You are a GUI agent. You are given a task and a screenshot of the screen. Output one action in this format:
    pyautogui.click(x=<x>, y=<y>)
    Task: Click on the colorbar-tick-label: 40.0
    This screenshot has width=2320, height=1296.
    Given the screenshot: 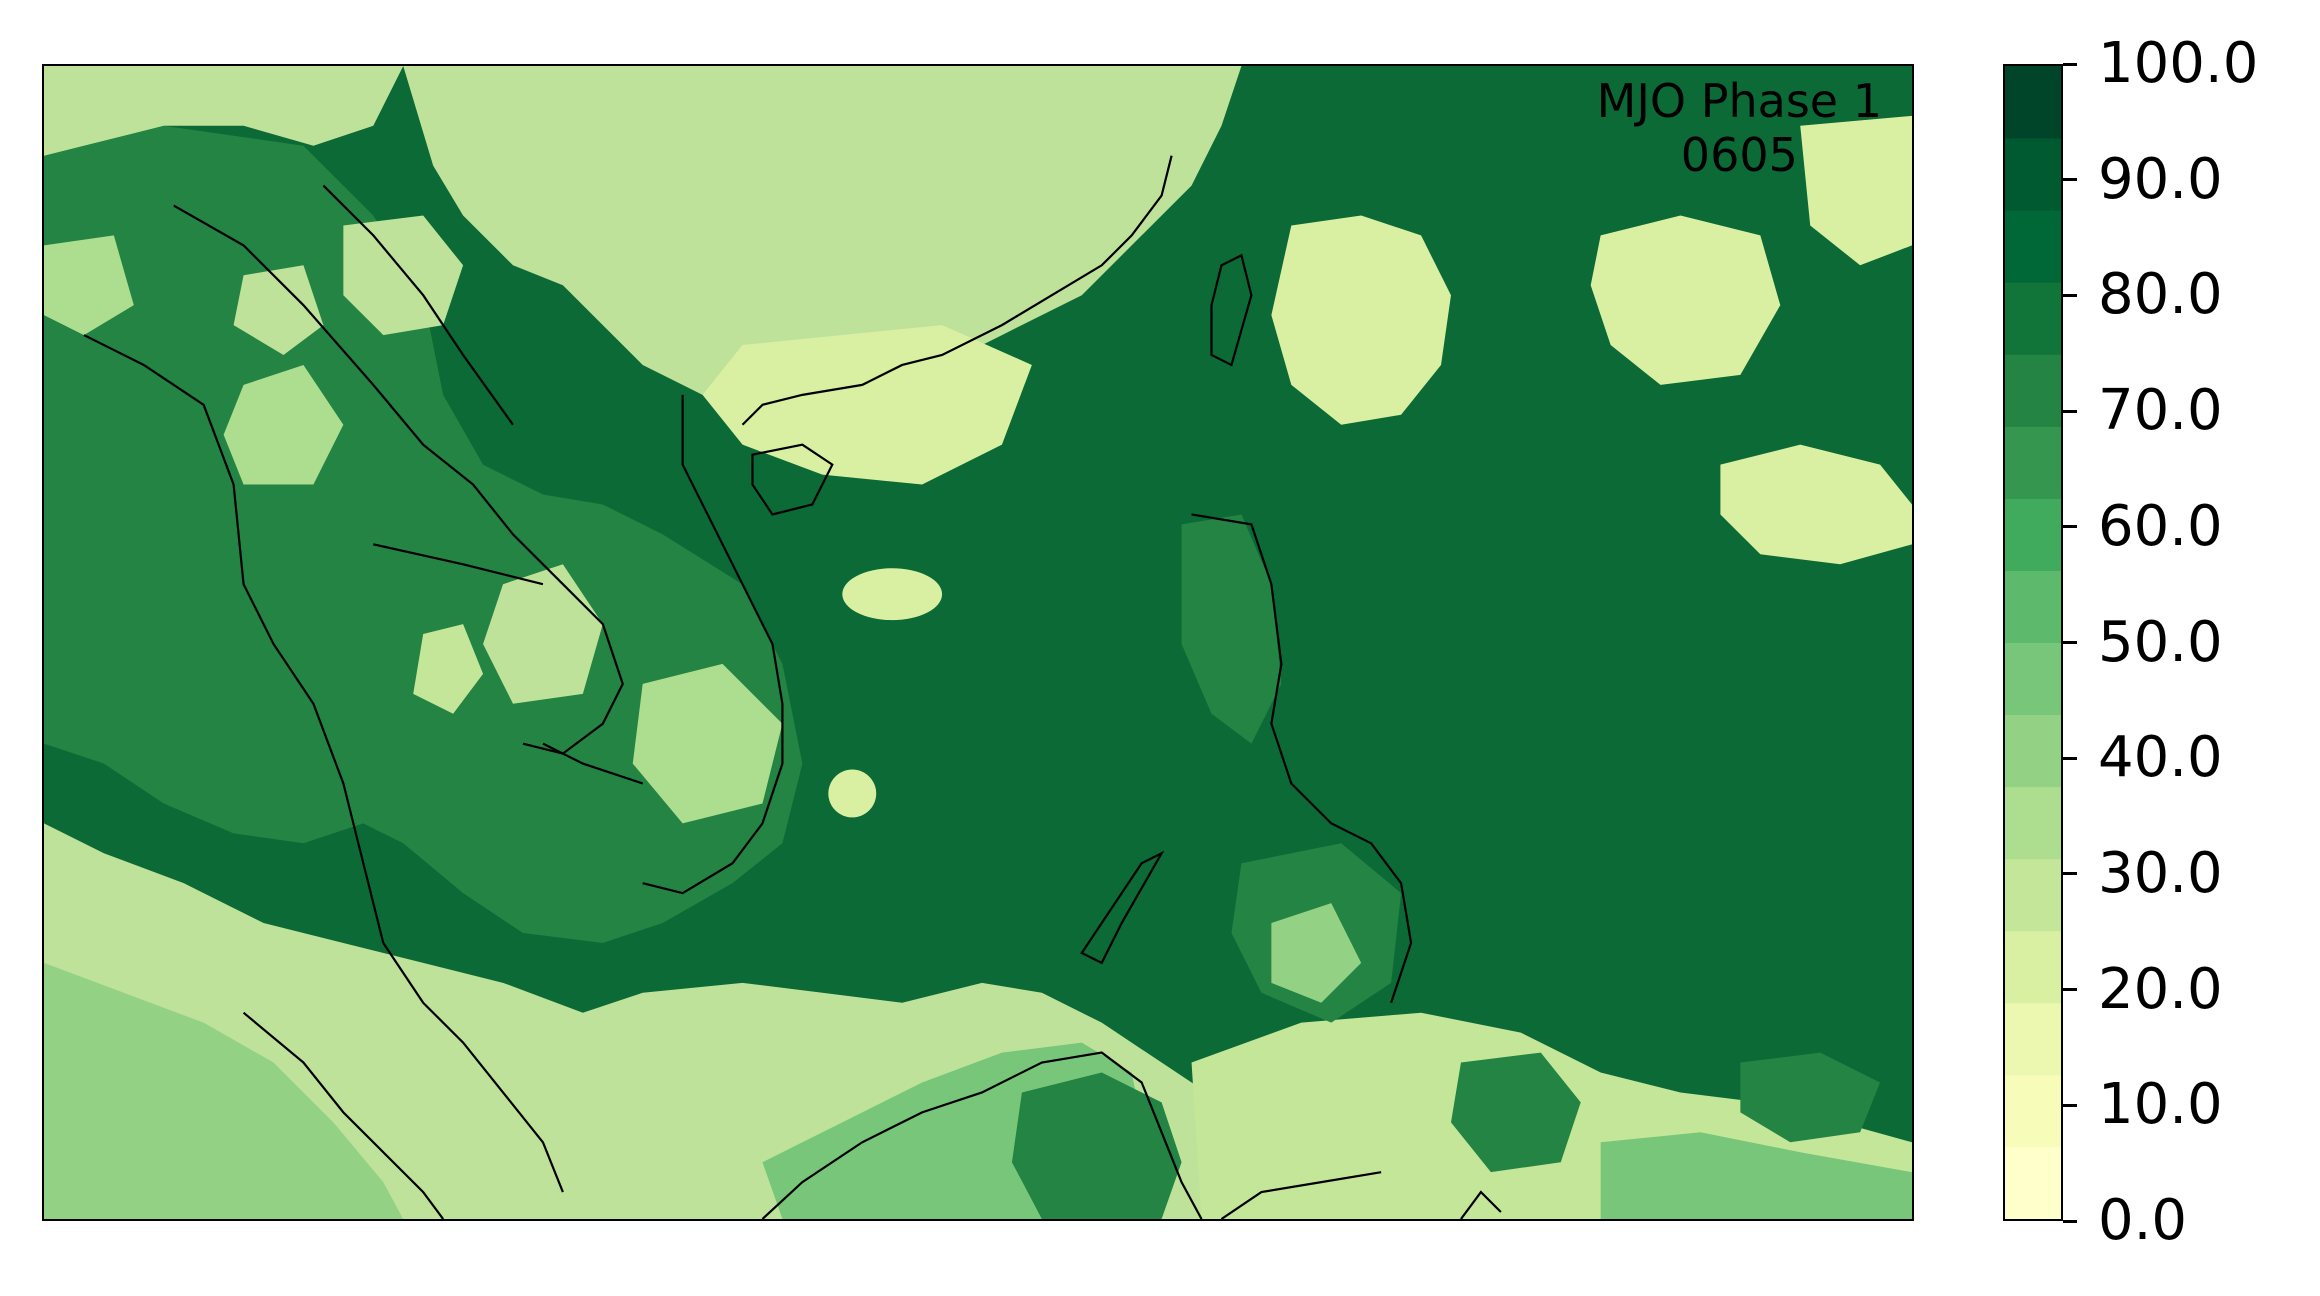 What is the action you would take?
    pyautogui.click(x=2160, y=758)
    